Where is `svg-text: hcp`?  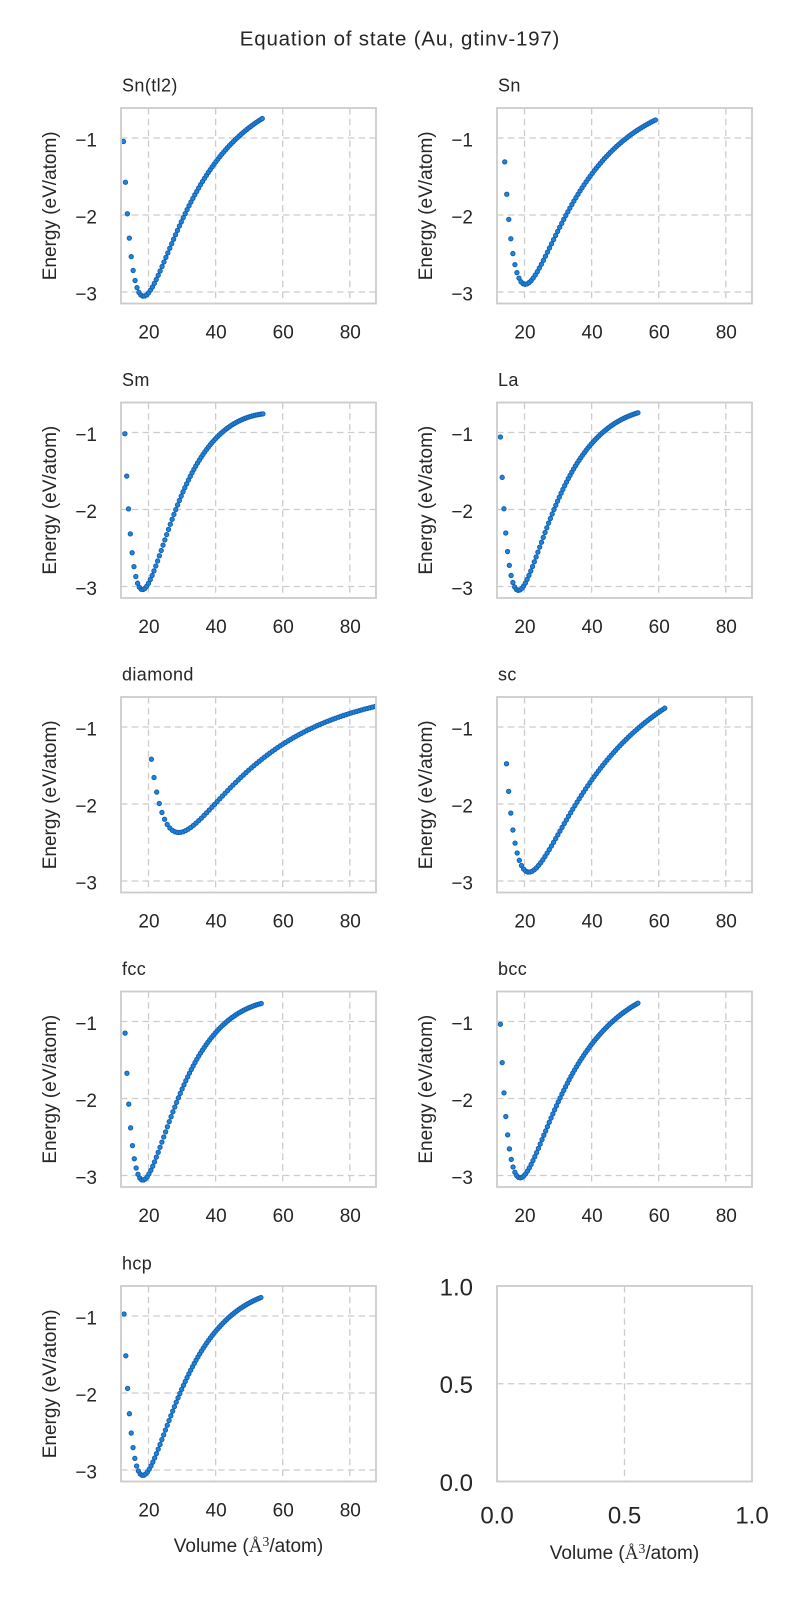 svg-text: hcp is located at coordinates (137, 1264).